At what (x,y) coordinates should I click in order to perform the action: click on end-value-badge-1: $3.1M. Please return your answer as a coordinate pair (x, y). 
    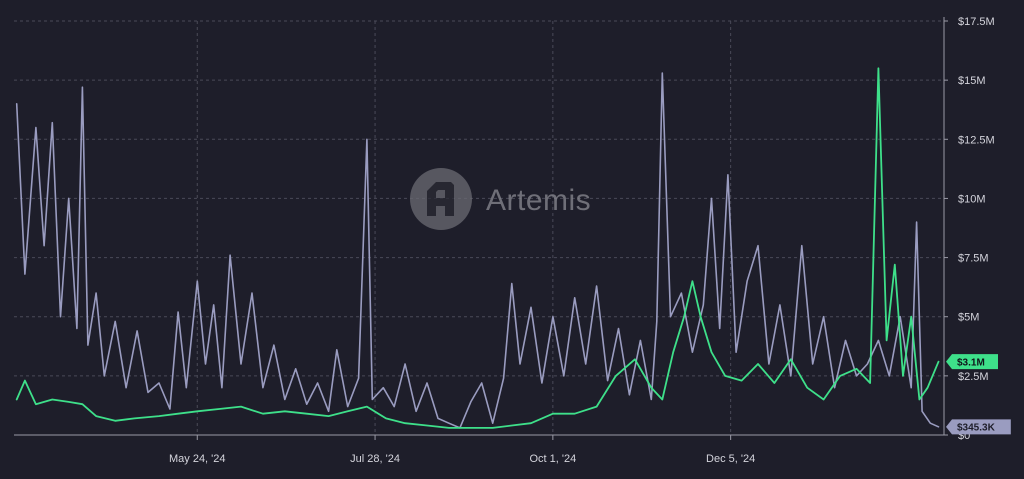
    Looking at the image, I should click on (972, 362).